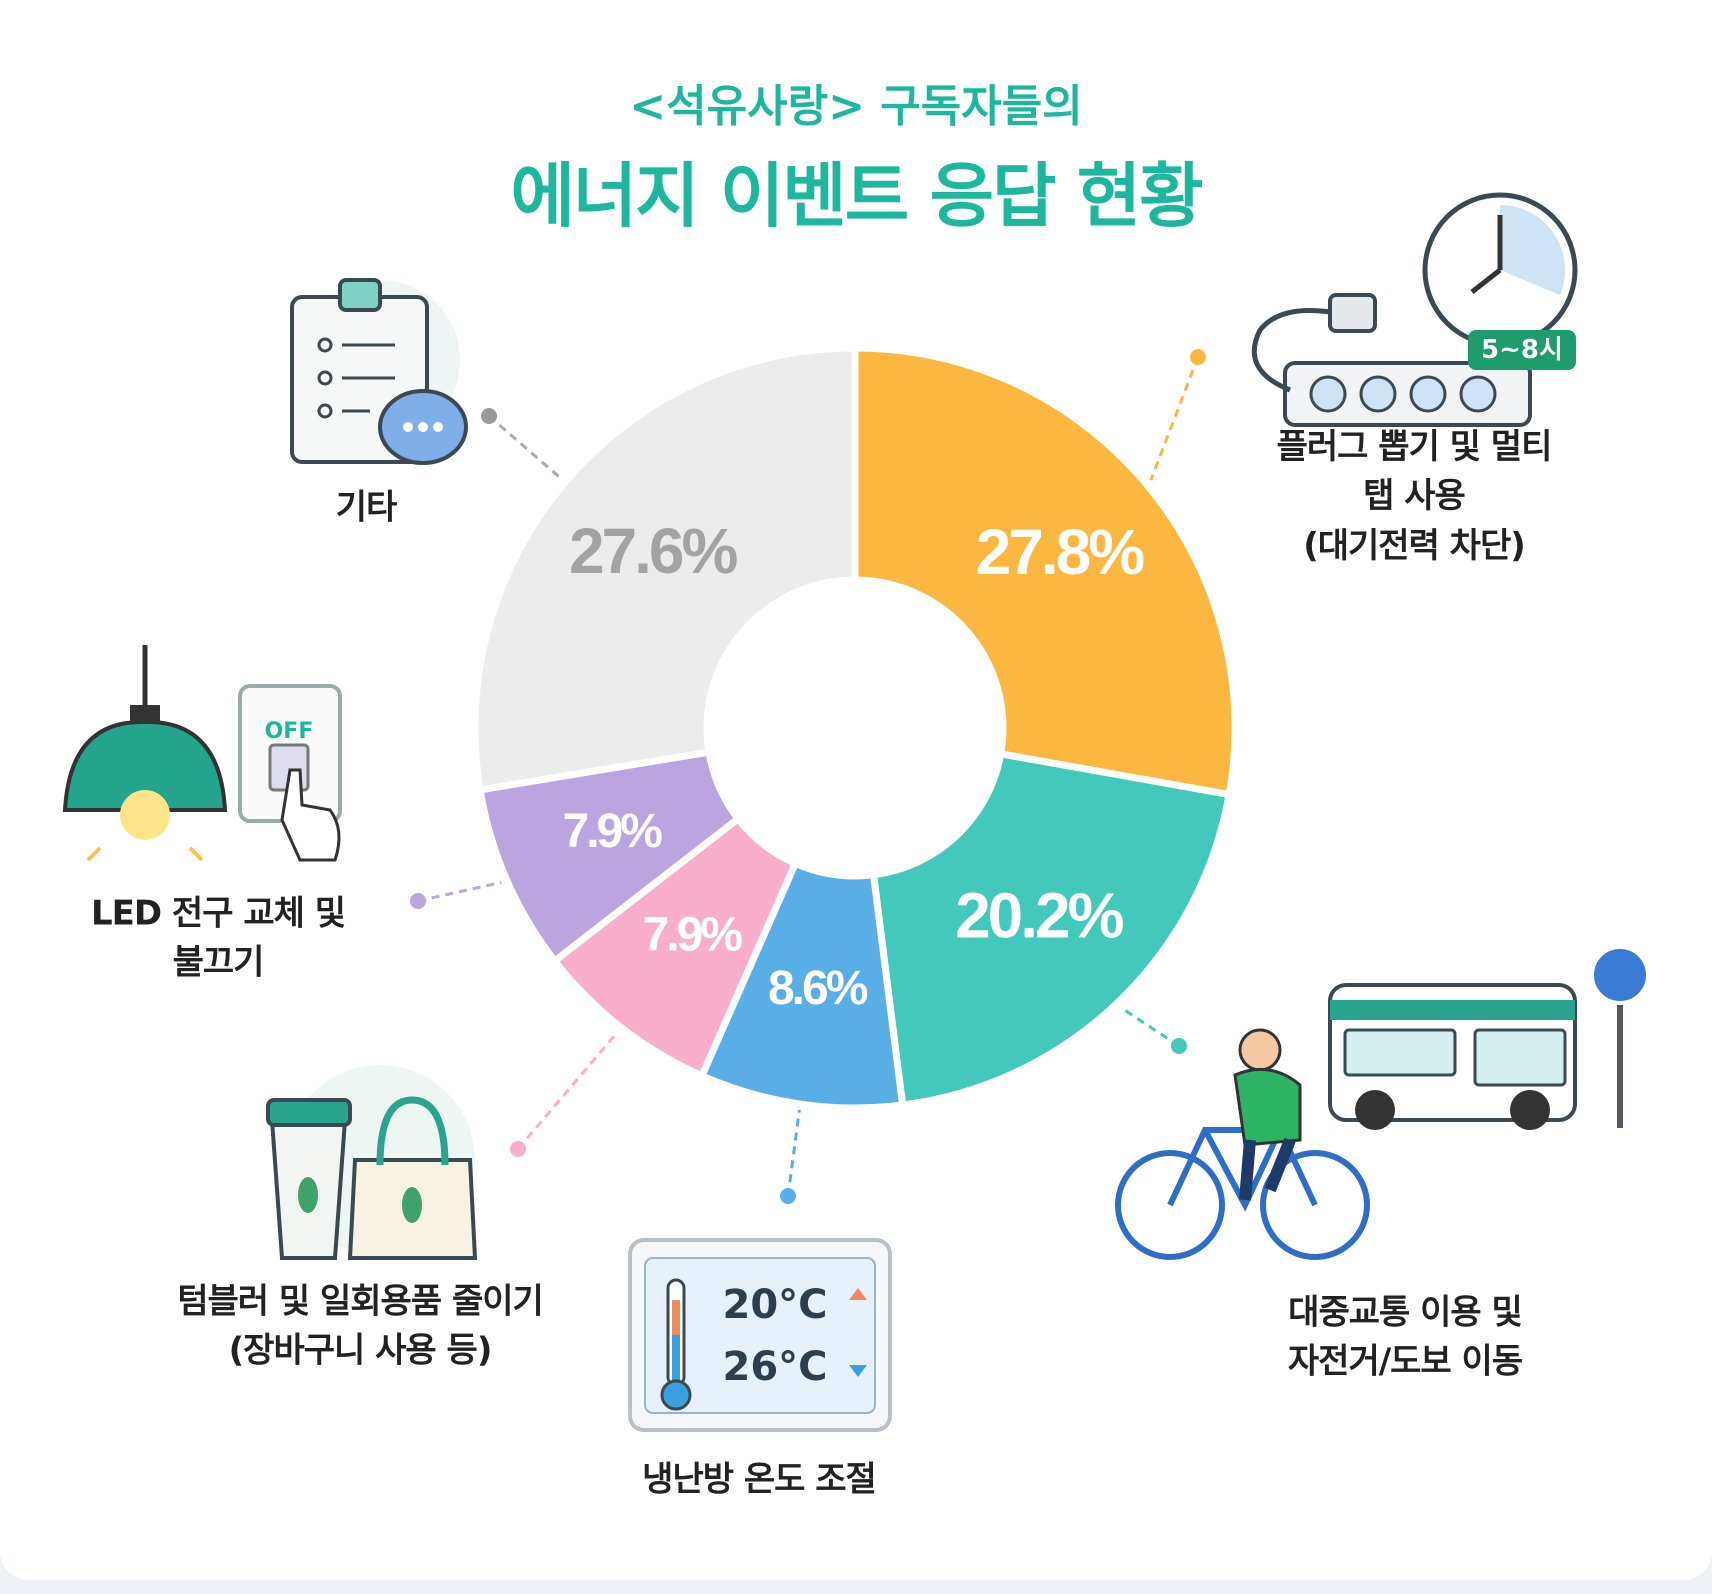 The width and height of the screenshot is (1712, 1594). I want to click on icon-lamp: OFF, so click(202, 753).